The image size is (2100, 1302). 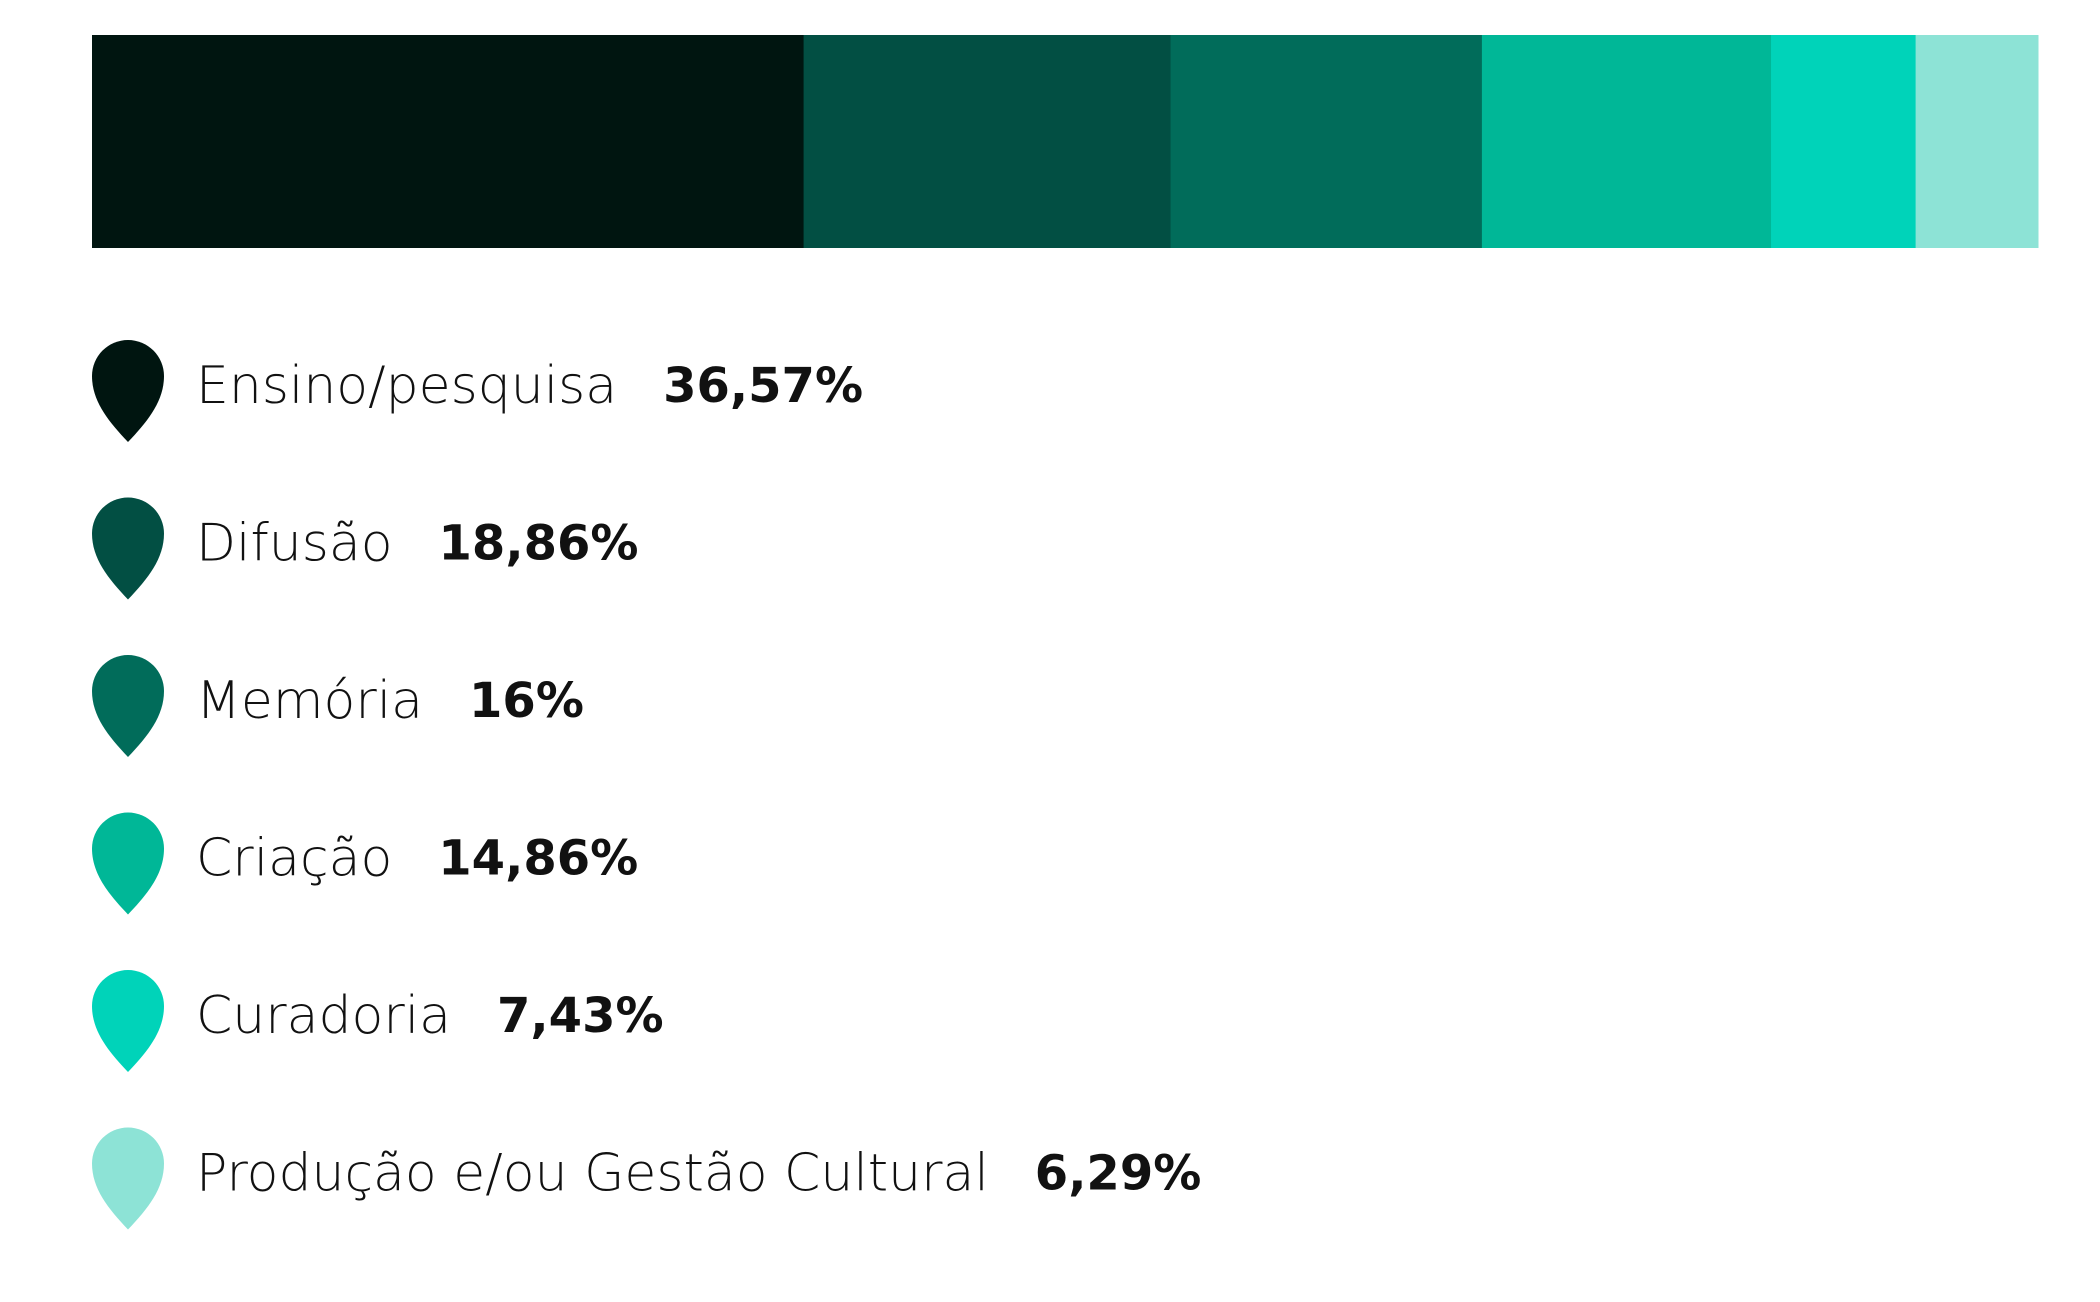 What do you see at coordinates (580, 1016) in the screenshot?
I see `value-label: 7,43%` at bounding box center [580, 1016].